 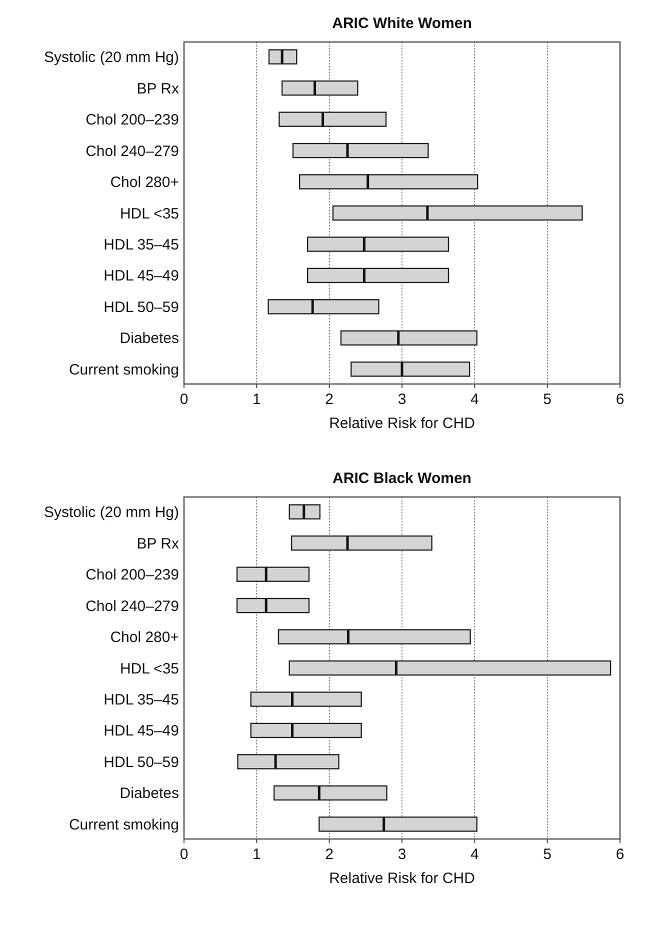 I want to click on chart-title: ARIC Black Women, so click(x=402, y=478).